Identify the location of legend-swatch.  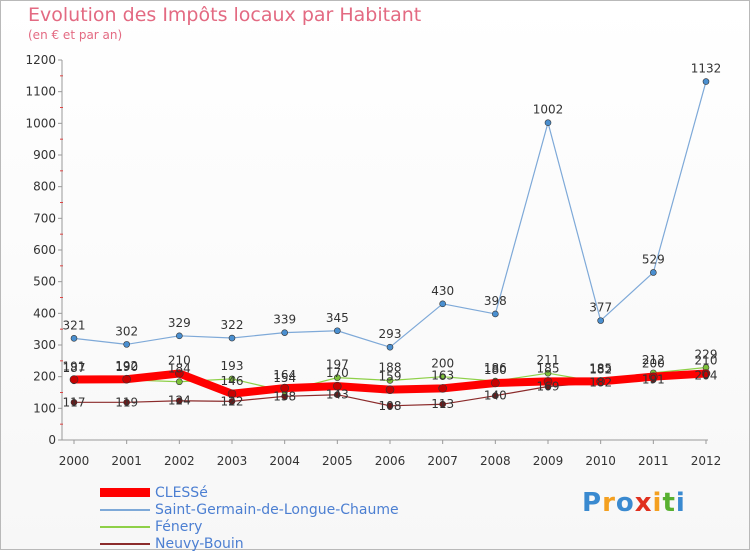
(125, 543).